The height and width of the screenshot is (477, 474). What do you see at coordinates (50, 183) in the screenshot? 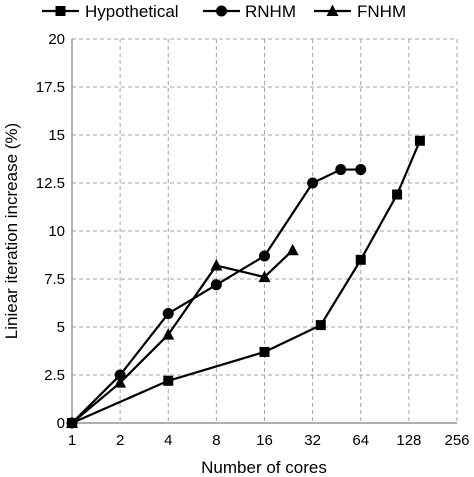
I see `y-tick-label: 12.5` at bounding box center [50, 183].